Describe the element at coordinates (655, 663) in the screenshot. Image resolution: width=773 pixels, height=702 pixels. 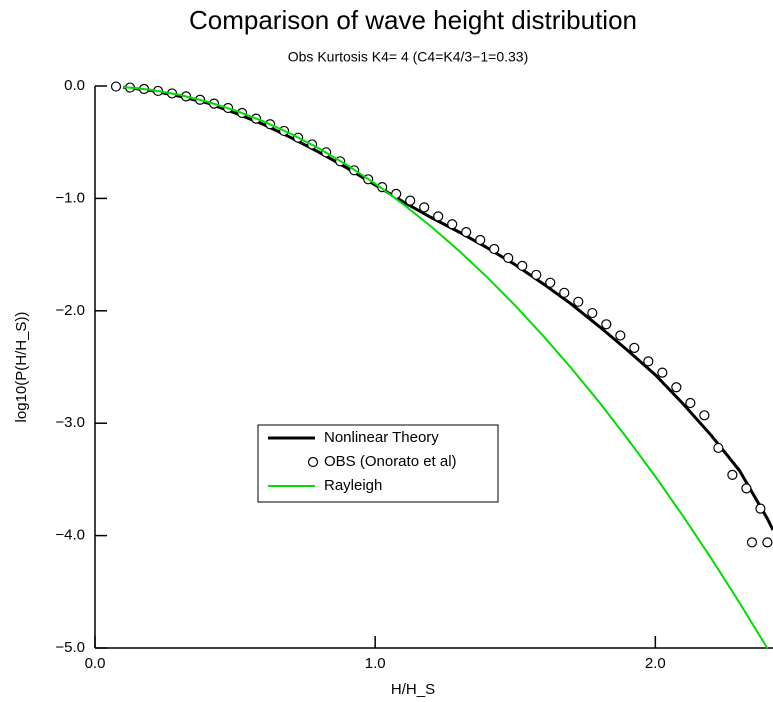
I see `x-tick-label: 2.0` at that location.